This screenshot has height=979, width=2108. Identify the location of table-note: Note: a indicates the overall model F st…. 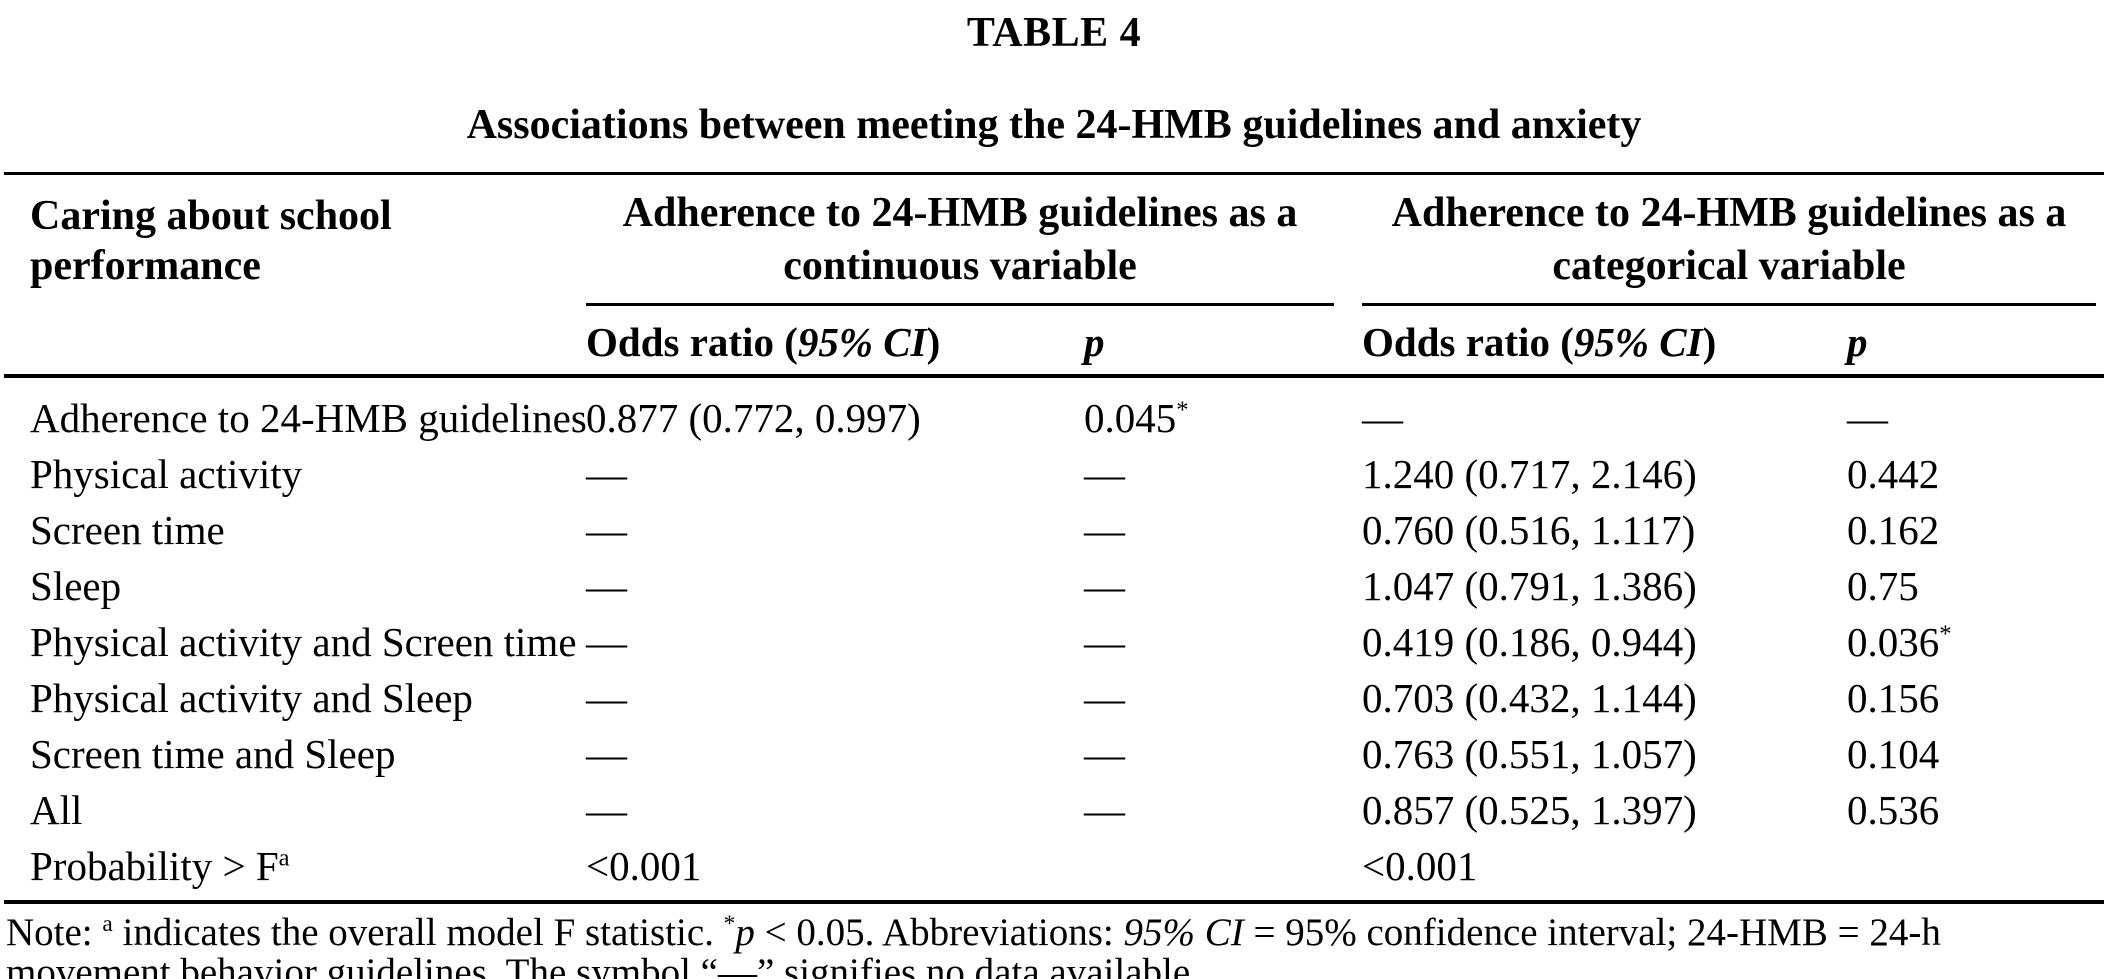
(973, 945).